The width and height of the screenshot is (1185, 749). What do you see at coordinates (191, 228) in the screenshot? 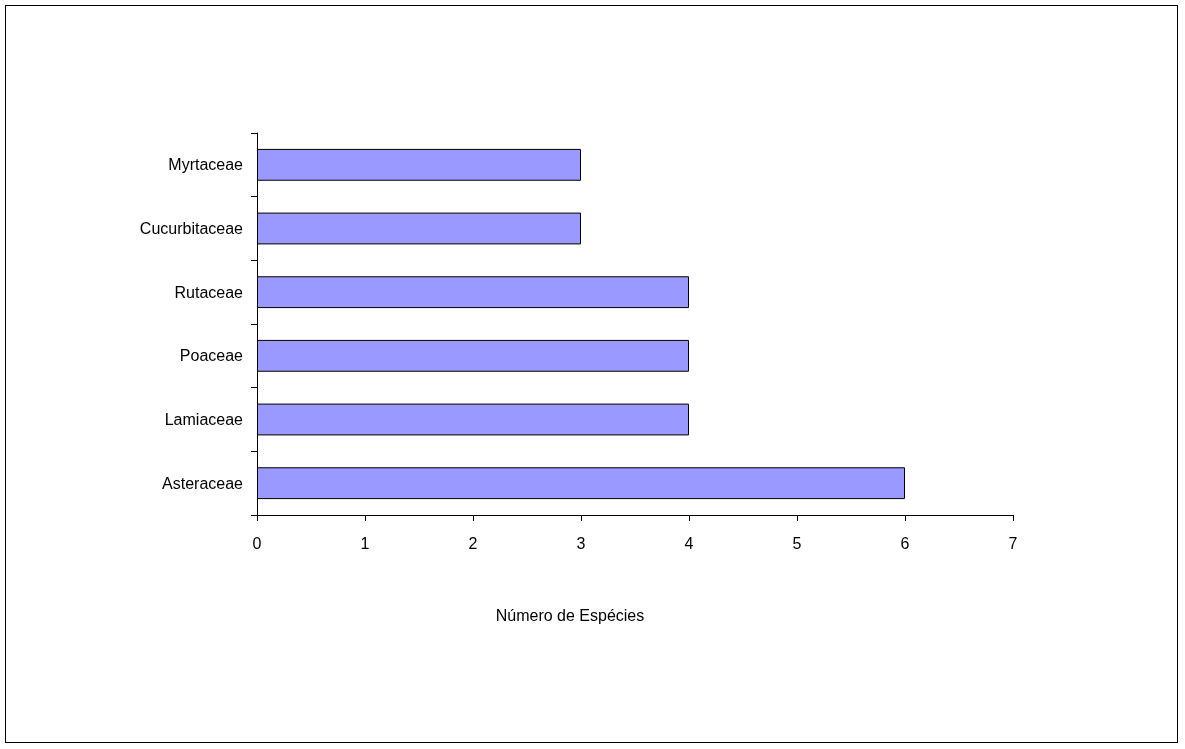
I see `y-tick-label: Cucurbitaceae` at bounding box center [191, 228].